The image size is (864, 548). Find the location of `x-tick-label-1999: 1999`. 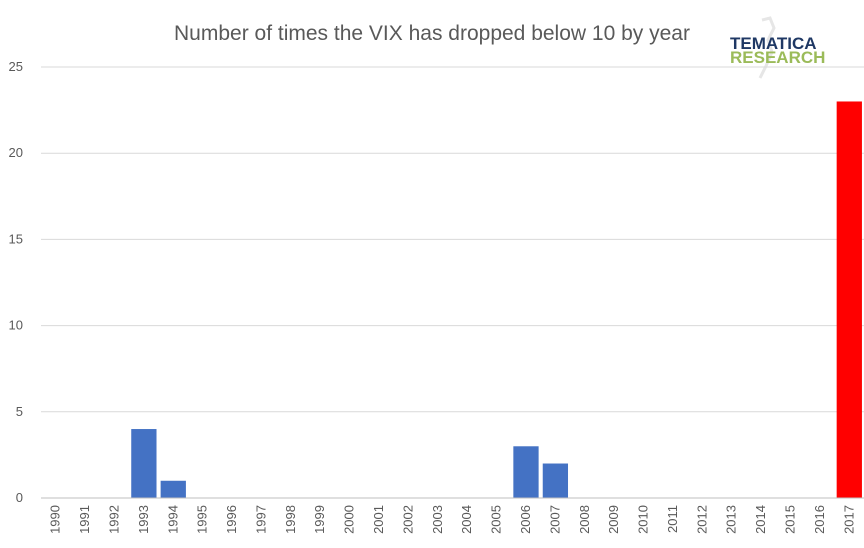

x-tick-label-1999: 1999 is located at coordinates (319, 519).